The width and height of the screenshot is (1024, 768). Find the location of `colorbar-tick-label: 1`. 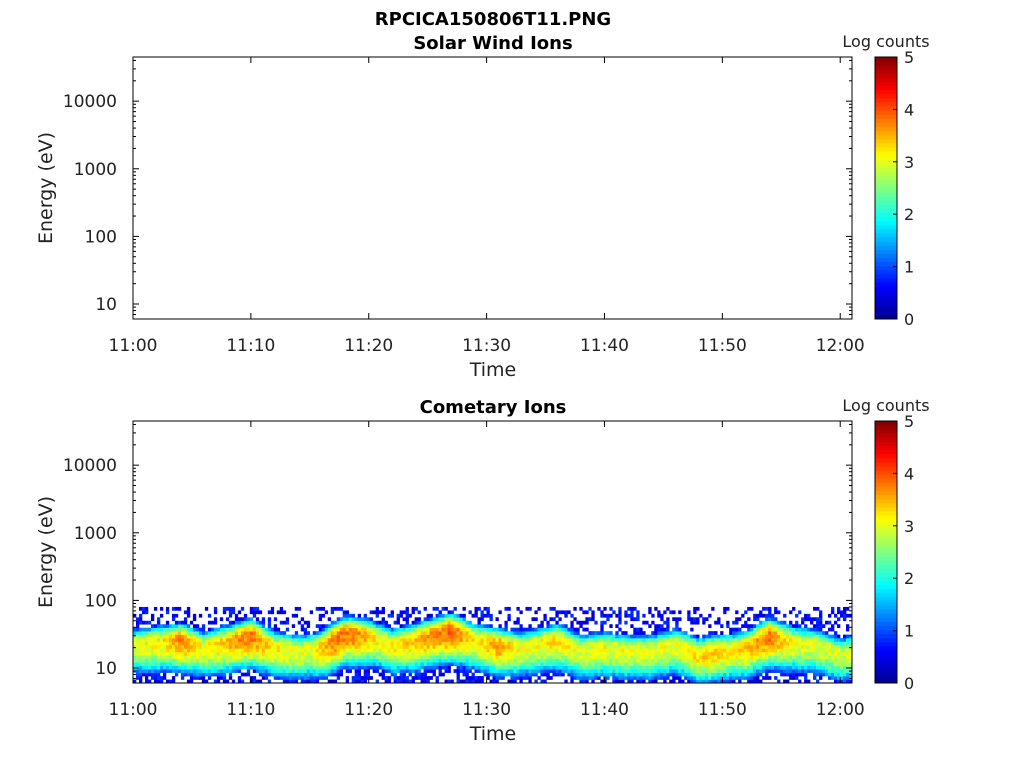

colorbar-tick-label: 1 is located at coordinates (909, 267).